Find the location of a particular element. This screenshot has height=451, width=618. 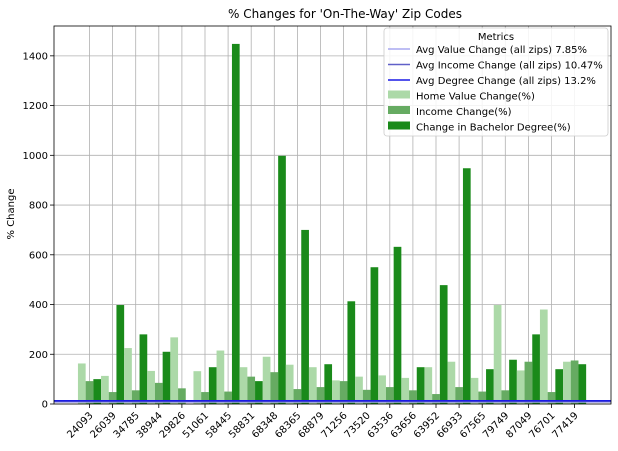

legend-label: Change in Bachelor Degree(%) is located at coordinates (493, 128).